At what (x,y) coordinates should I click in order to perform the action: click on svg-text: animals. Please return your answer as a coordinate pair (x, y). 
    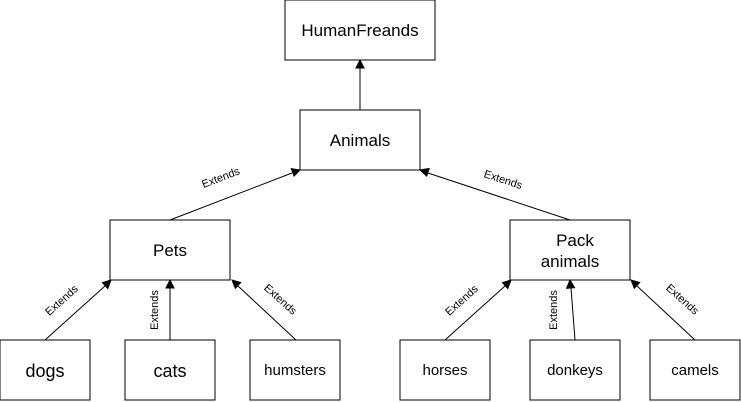
    Looking at the image, I should click on (570, 261).